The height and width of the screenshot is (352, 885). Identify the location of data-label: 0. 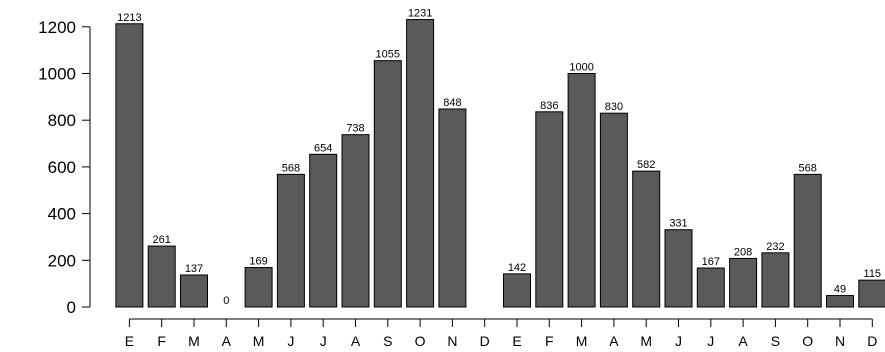
(226, 301).